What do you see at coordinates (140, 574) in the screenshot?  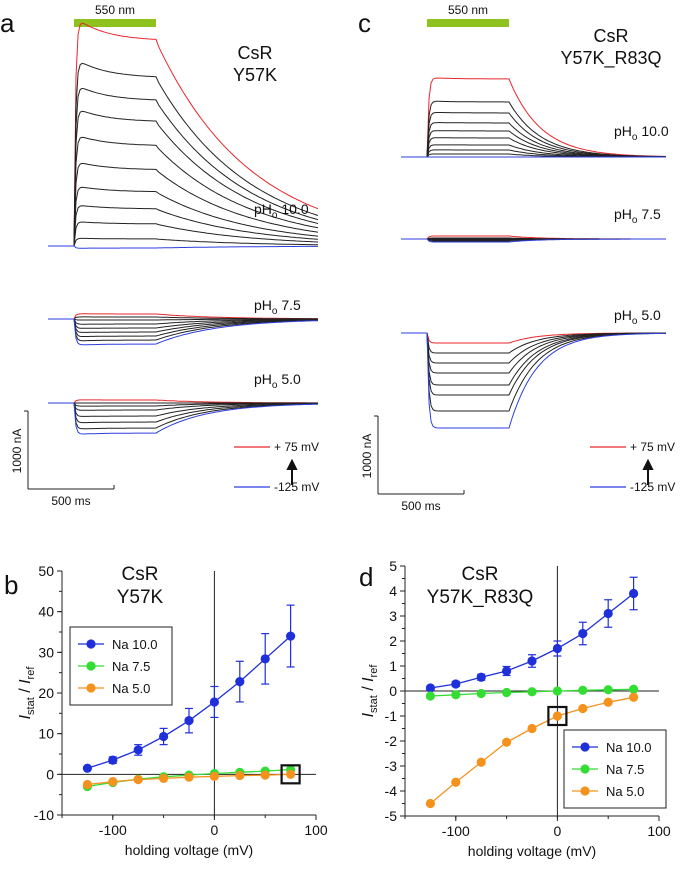 I see `chart-title: CsR` at bounding box center [140, 574].